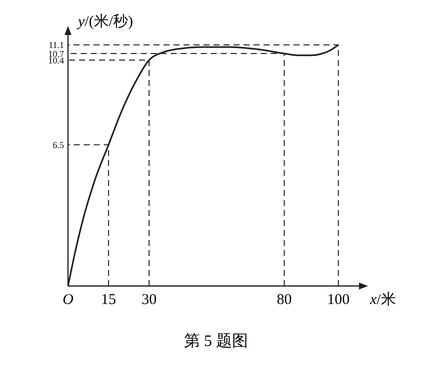  Describe the element at coordinates (104, 21) in the screenshot. I see `y-axis-title: y/(米/秒)` at that location.